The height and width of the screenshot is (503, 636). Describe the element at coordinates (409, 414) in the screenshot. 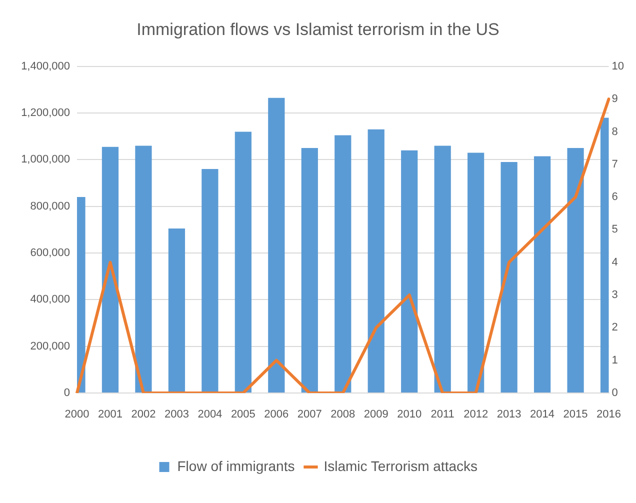

I see `x-tick-label: 2010` at that location.